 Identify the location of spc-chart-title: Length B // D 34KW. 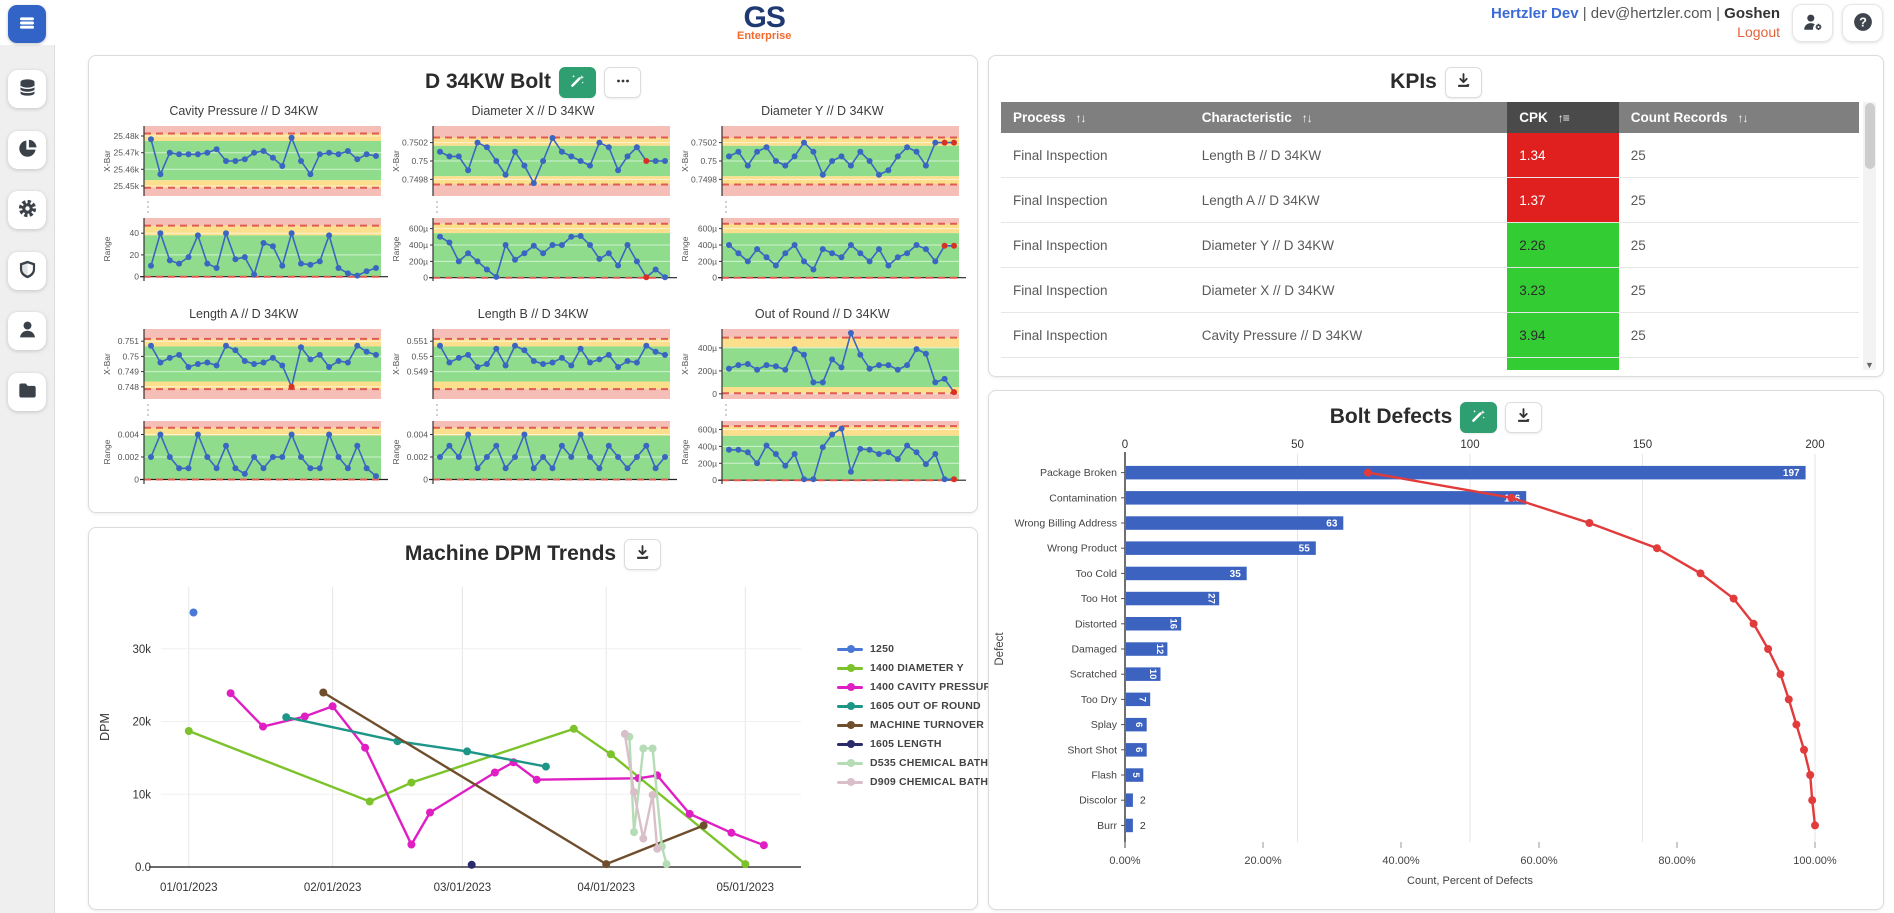
(533, 314).